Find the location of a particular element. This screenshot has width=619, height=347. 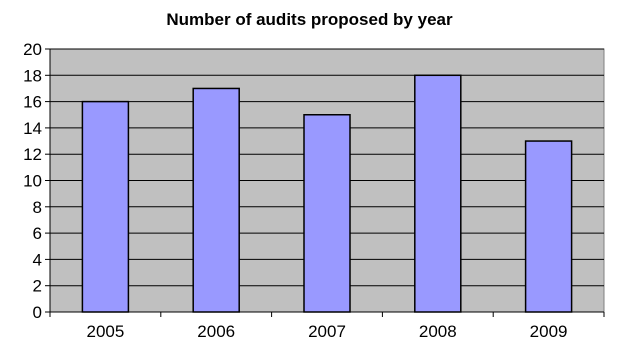

bar-2008 is located at coordinates (438, 193).